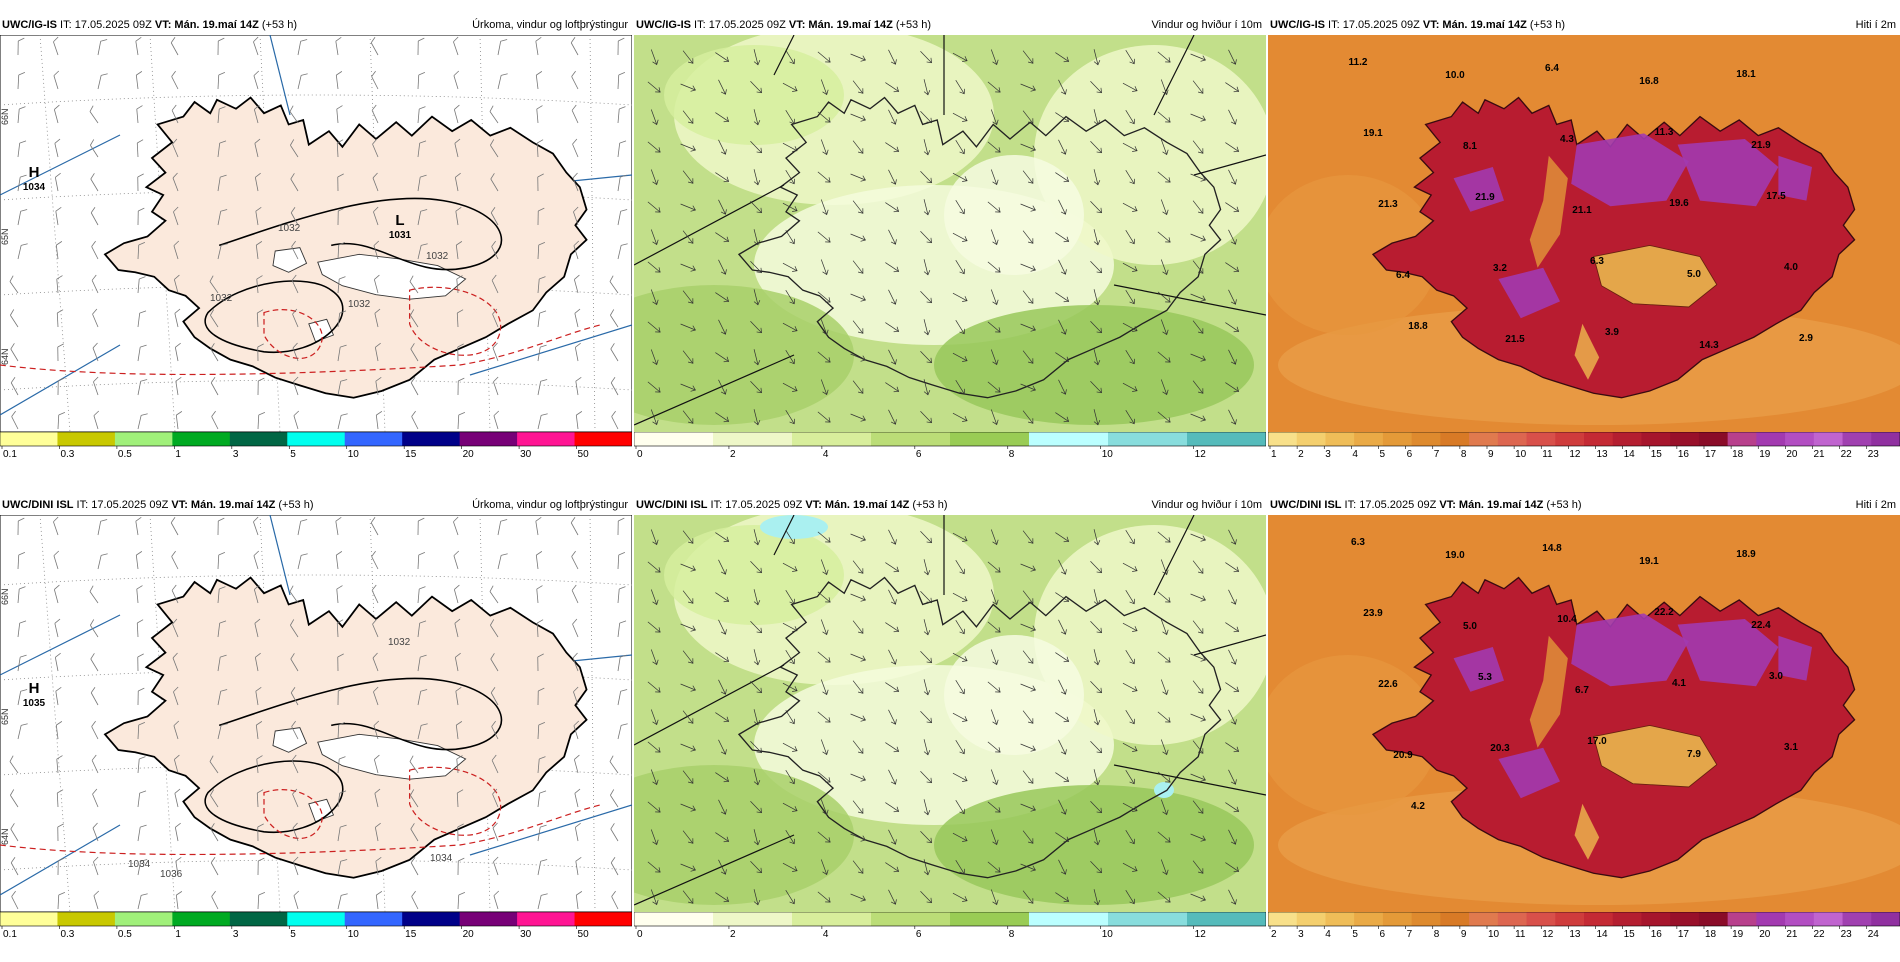 The width and height of the screenshot is (1900, 962). Describe the element at coordinates (400, 235) in the screenshot. I see `pressure-centre-value: 1031` at that location.